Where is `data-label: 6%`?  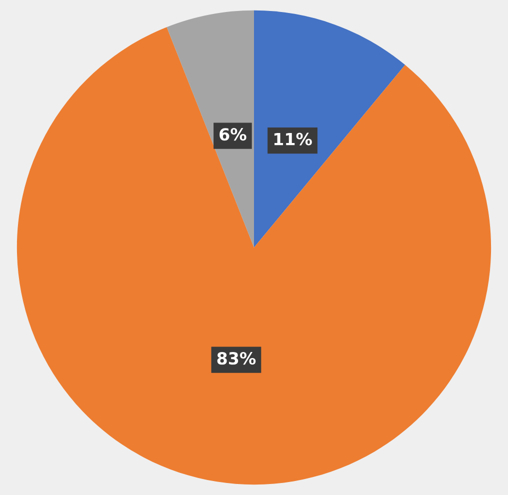 data-label: 6% is located at coordinates (233, 134).